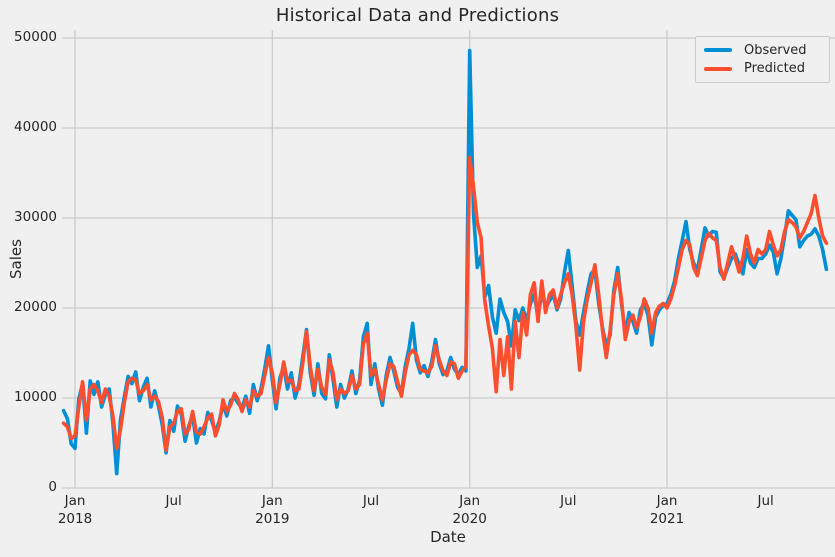 The height and width of the screenshot is (557, 835). Describe the element at coordinates (35, 397) in the screenshot. I see `y-tick-label: 10000` at that location.